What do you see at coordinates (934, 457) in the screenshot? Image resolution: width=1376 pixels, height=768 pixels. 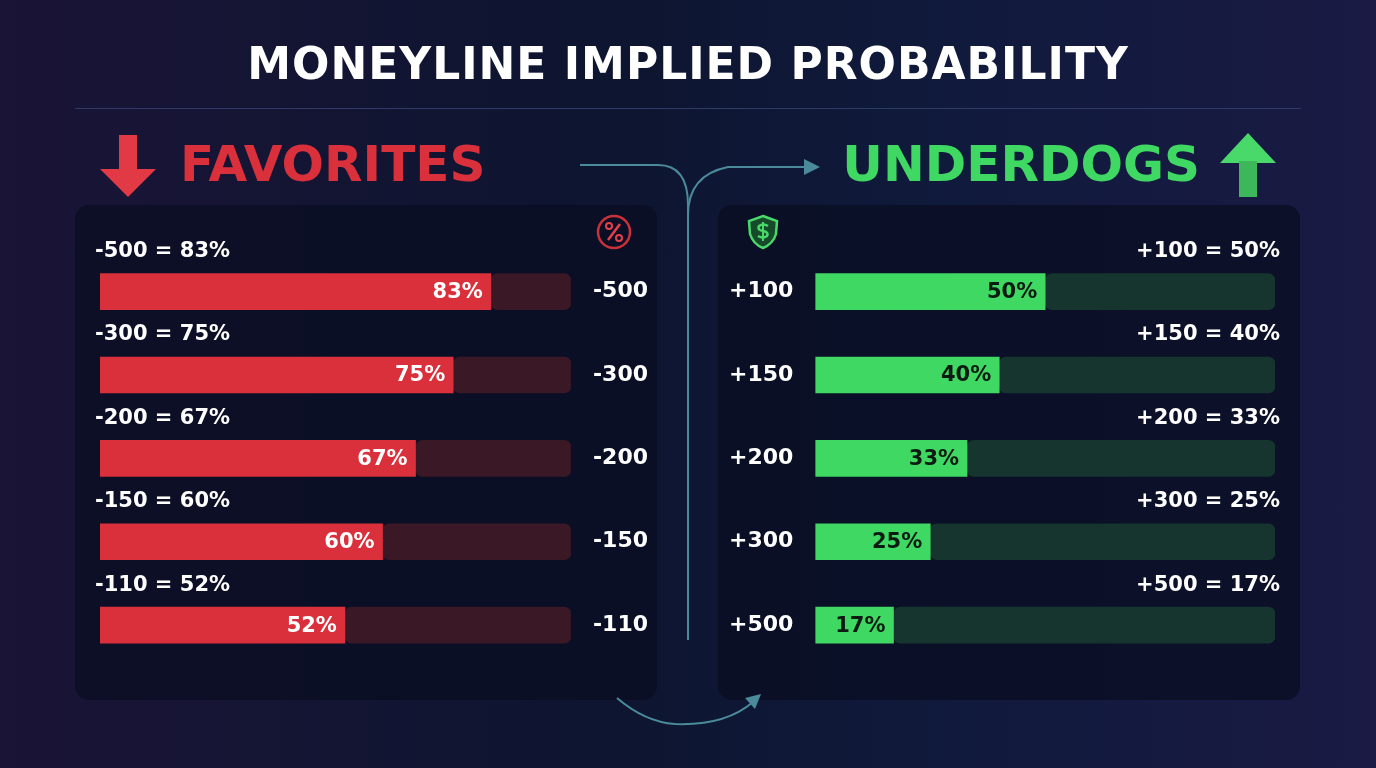 I see `data-label: 33%` at bounding box center [934, 457].